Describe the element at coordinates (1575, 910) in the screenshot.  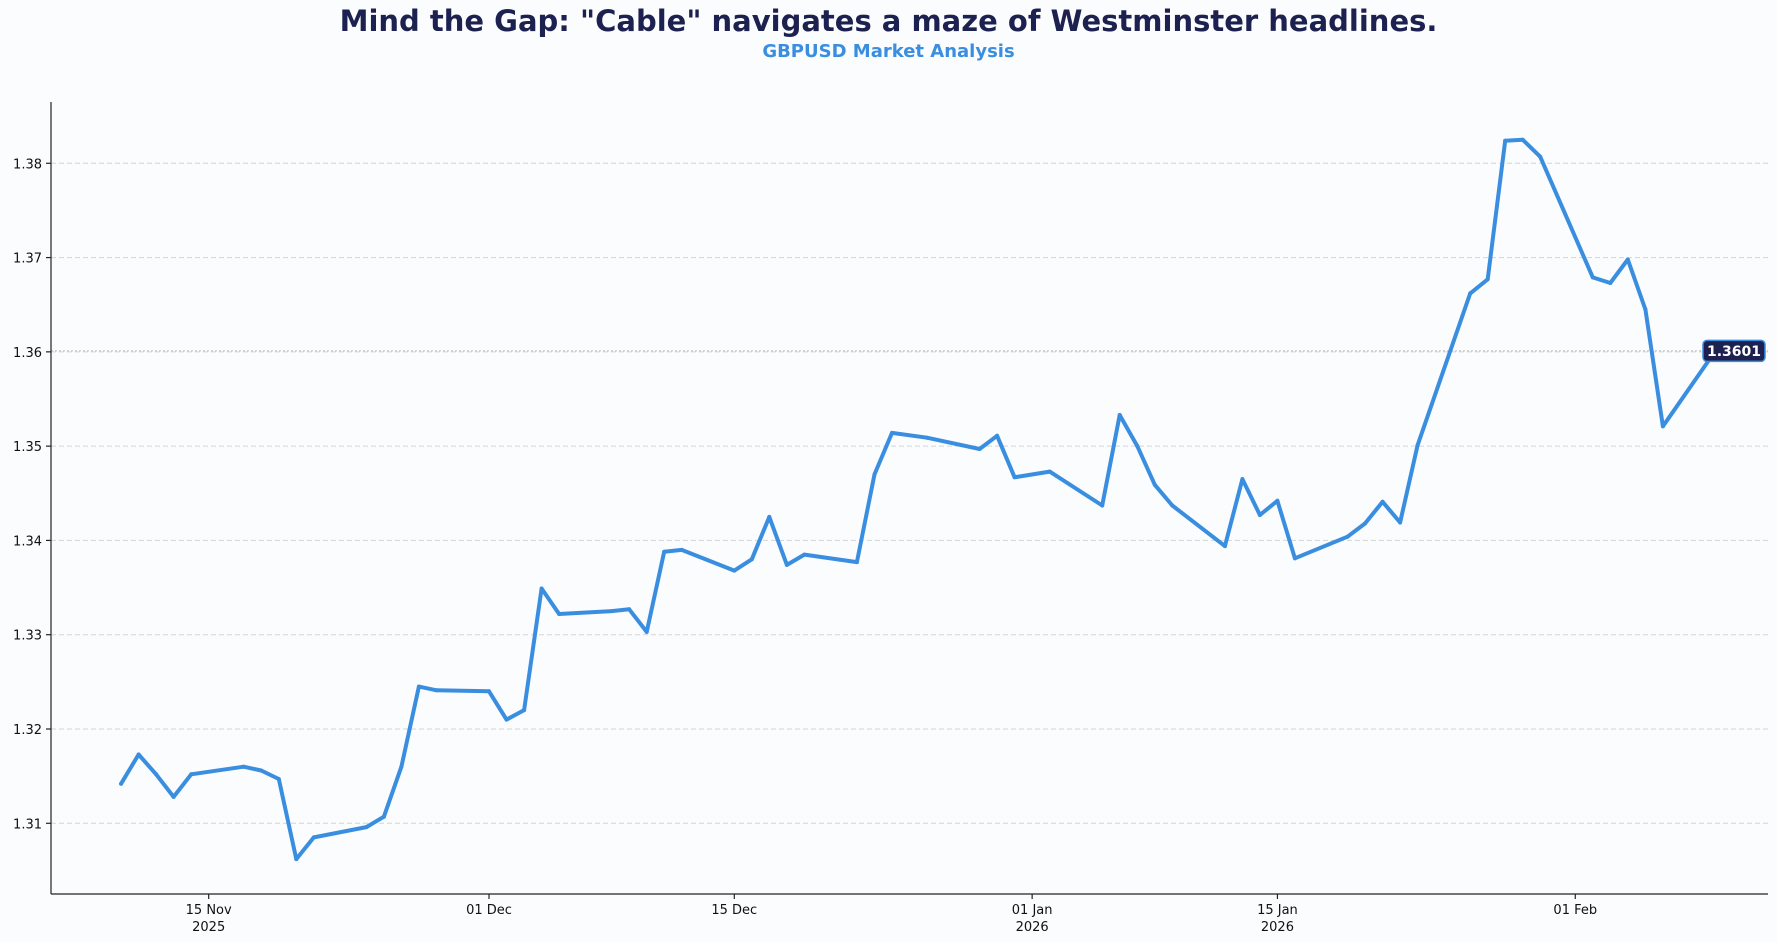
I see `x-tick-label: 01 Feb` at that location.